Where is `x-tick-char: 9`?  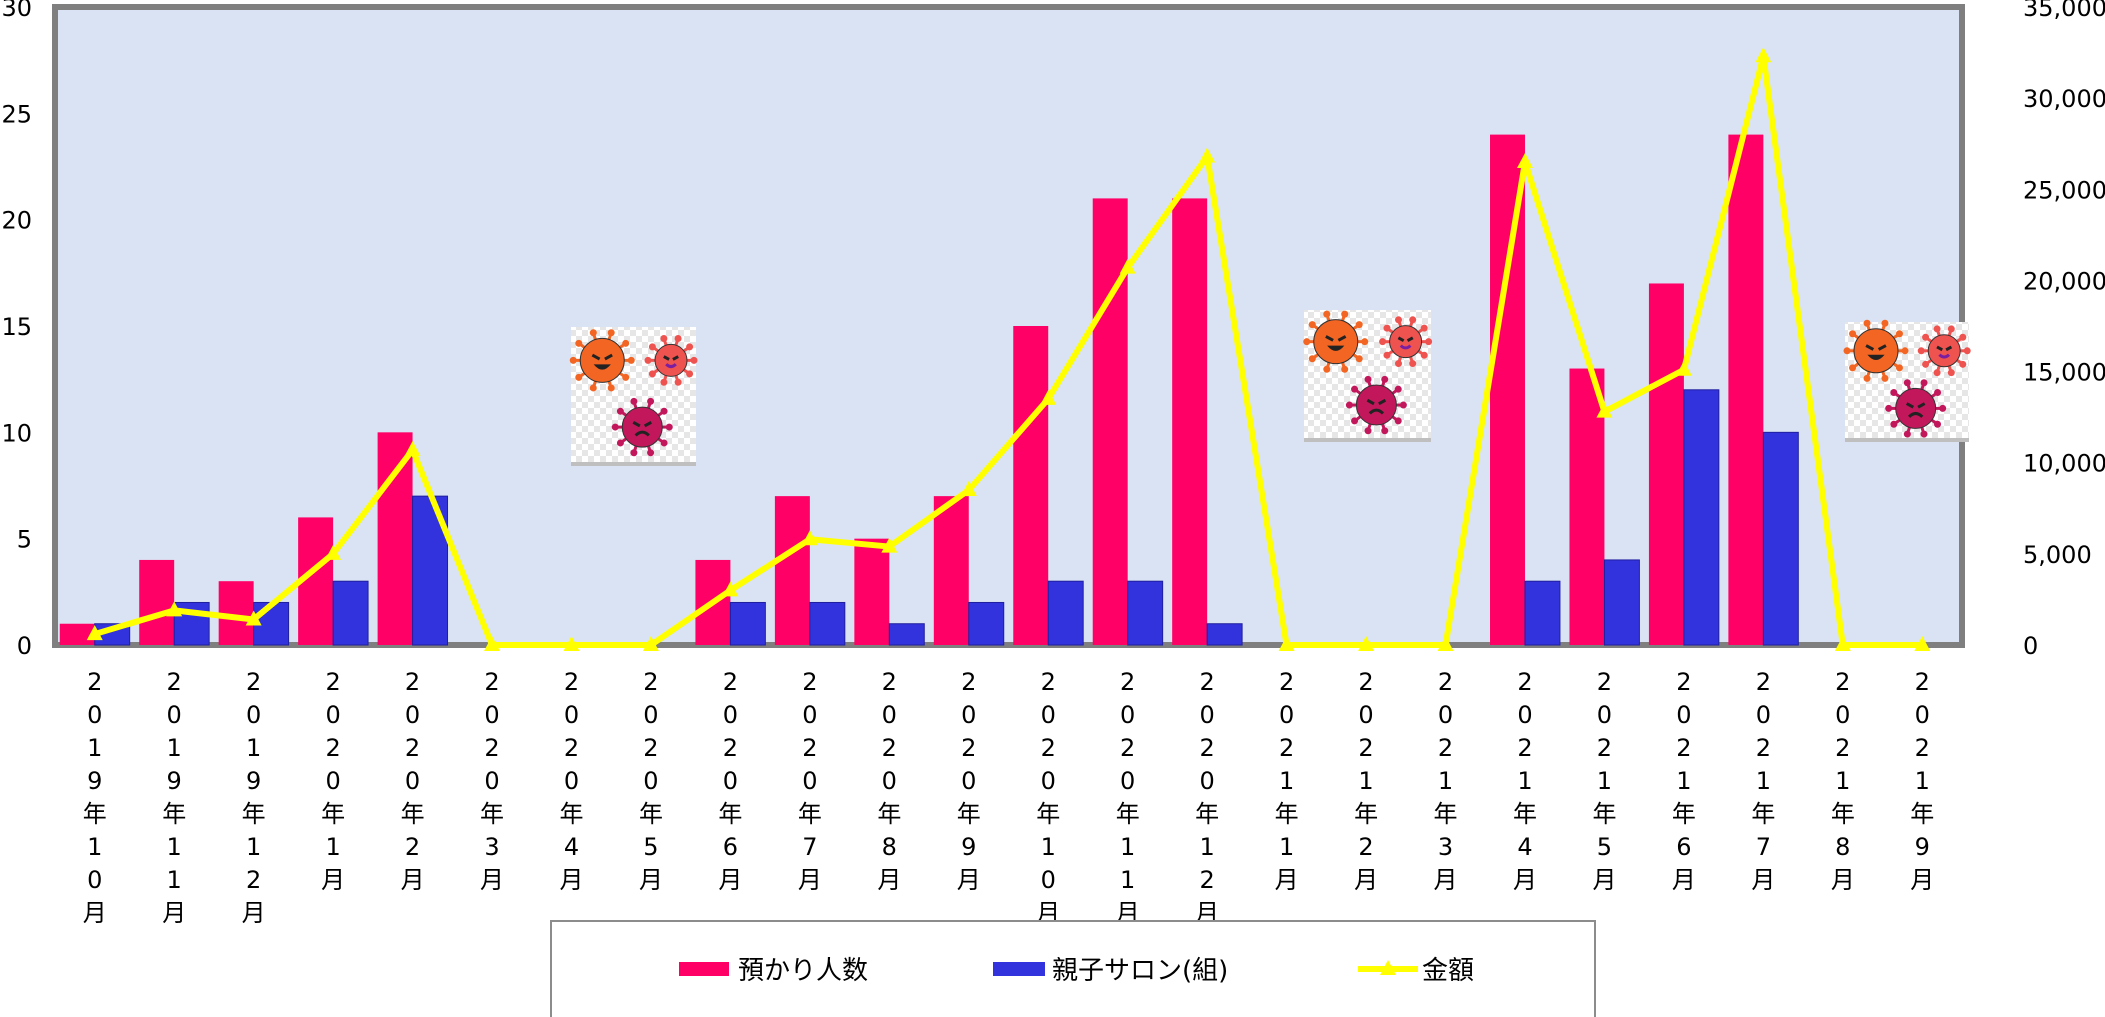
x-tick-char: 9 is located at coordinates (253, 781).